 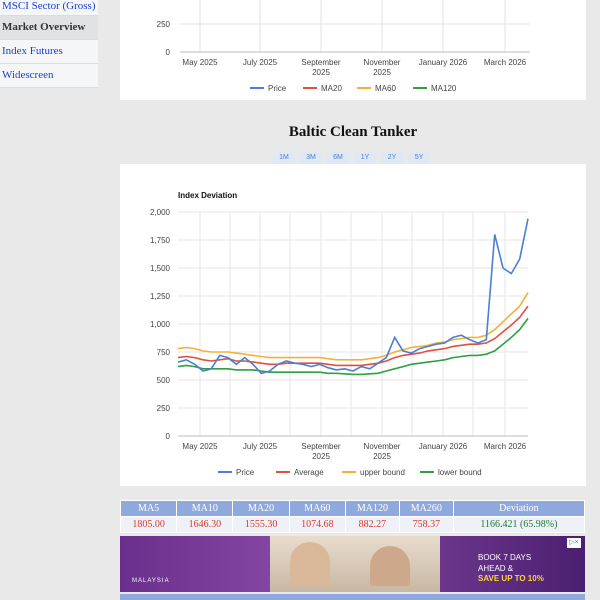 I want to click on range-button-3m: 3M, so click(x=311, y=158).